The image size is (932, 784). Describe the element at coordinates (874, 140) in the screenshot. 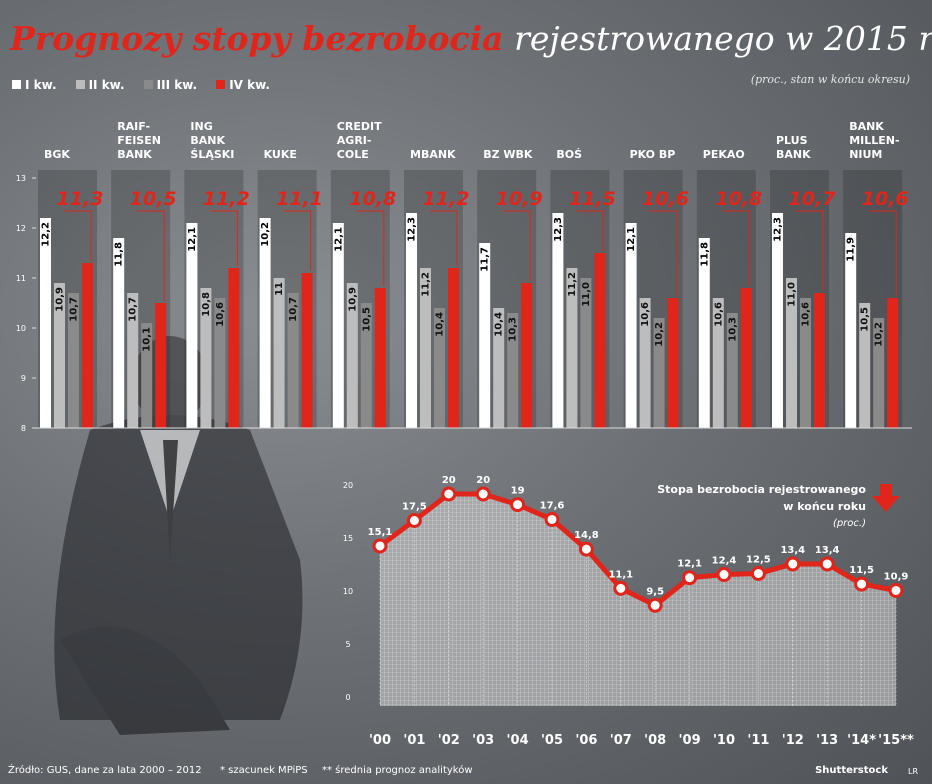

I see `category-label: MILLEN-` at that location.